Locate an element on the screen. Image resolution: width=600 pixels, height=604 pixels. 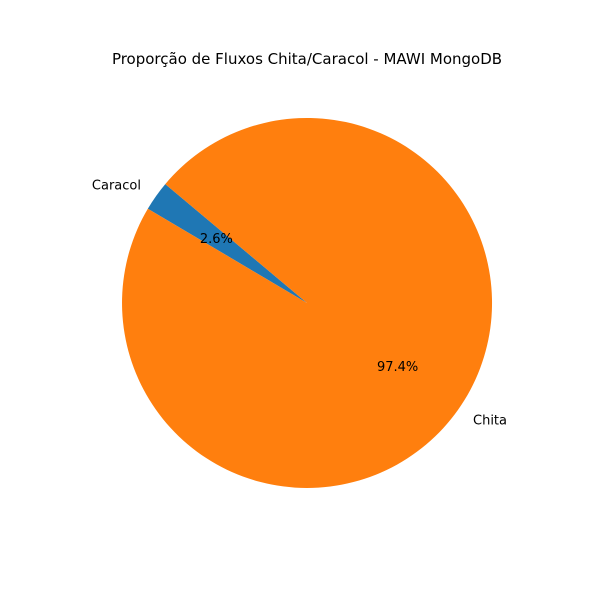
pie-slice-caracol is located at coordinates (227, 243).